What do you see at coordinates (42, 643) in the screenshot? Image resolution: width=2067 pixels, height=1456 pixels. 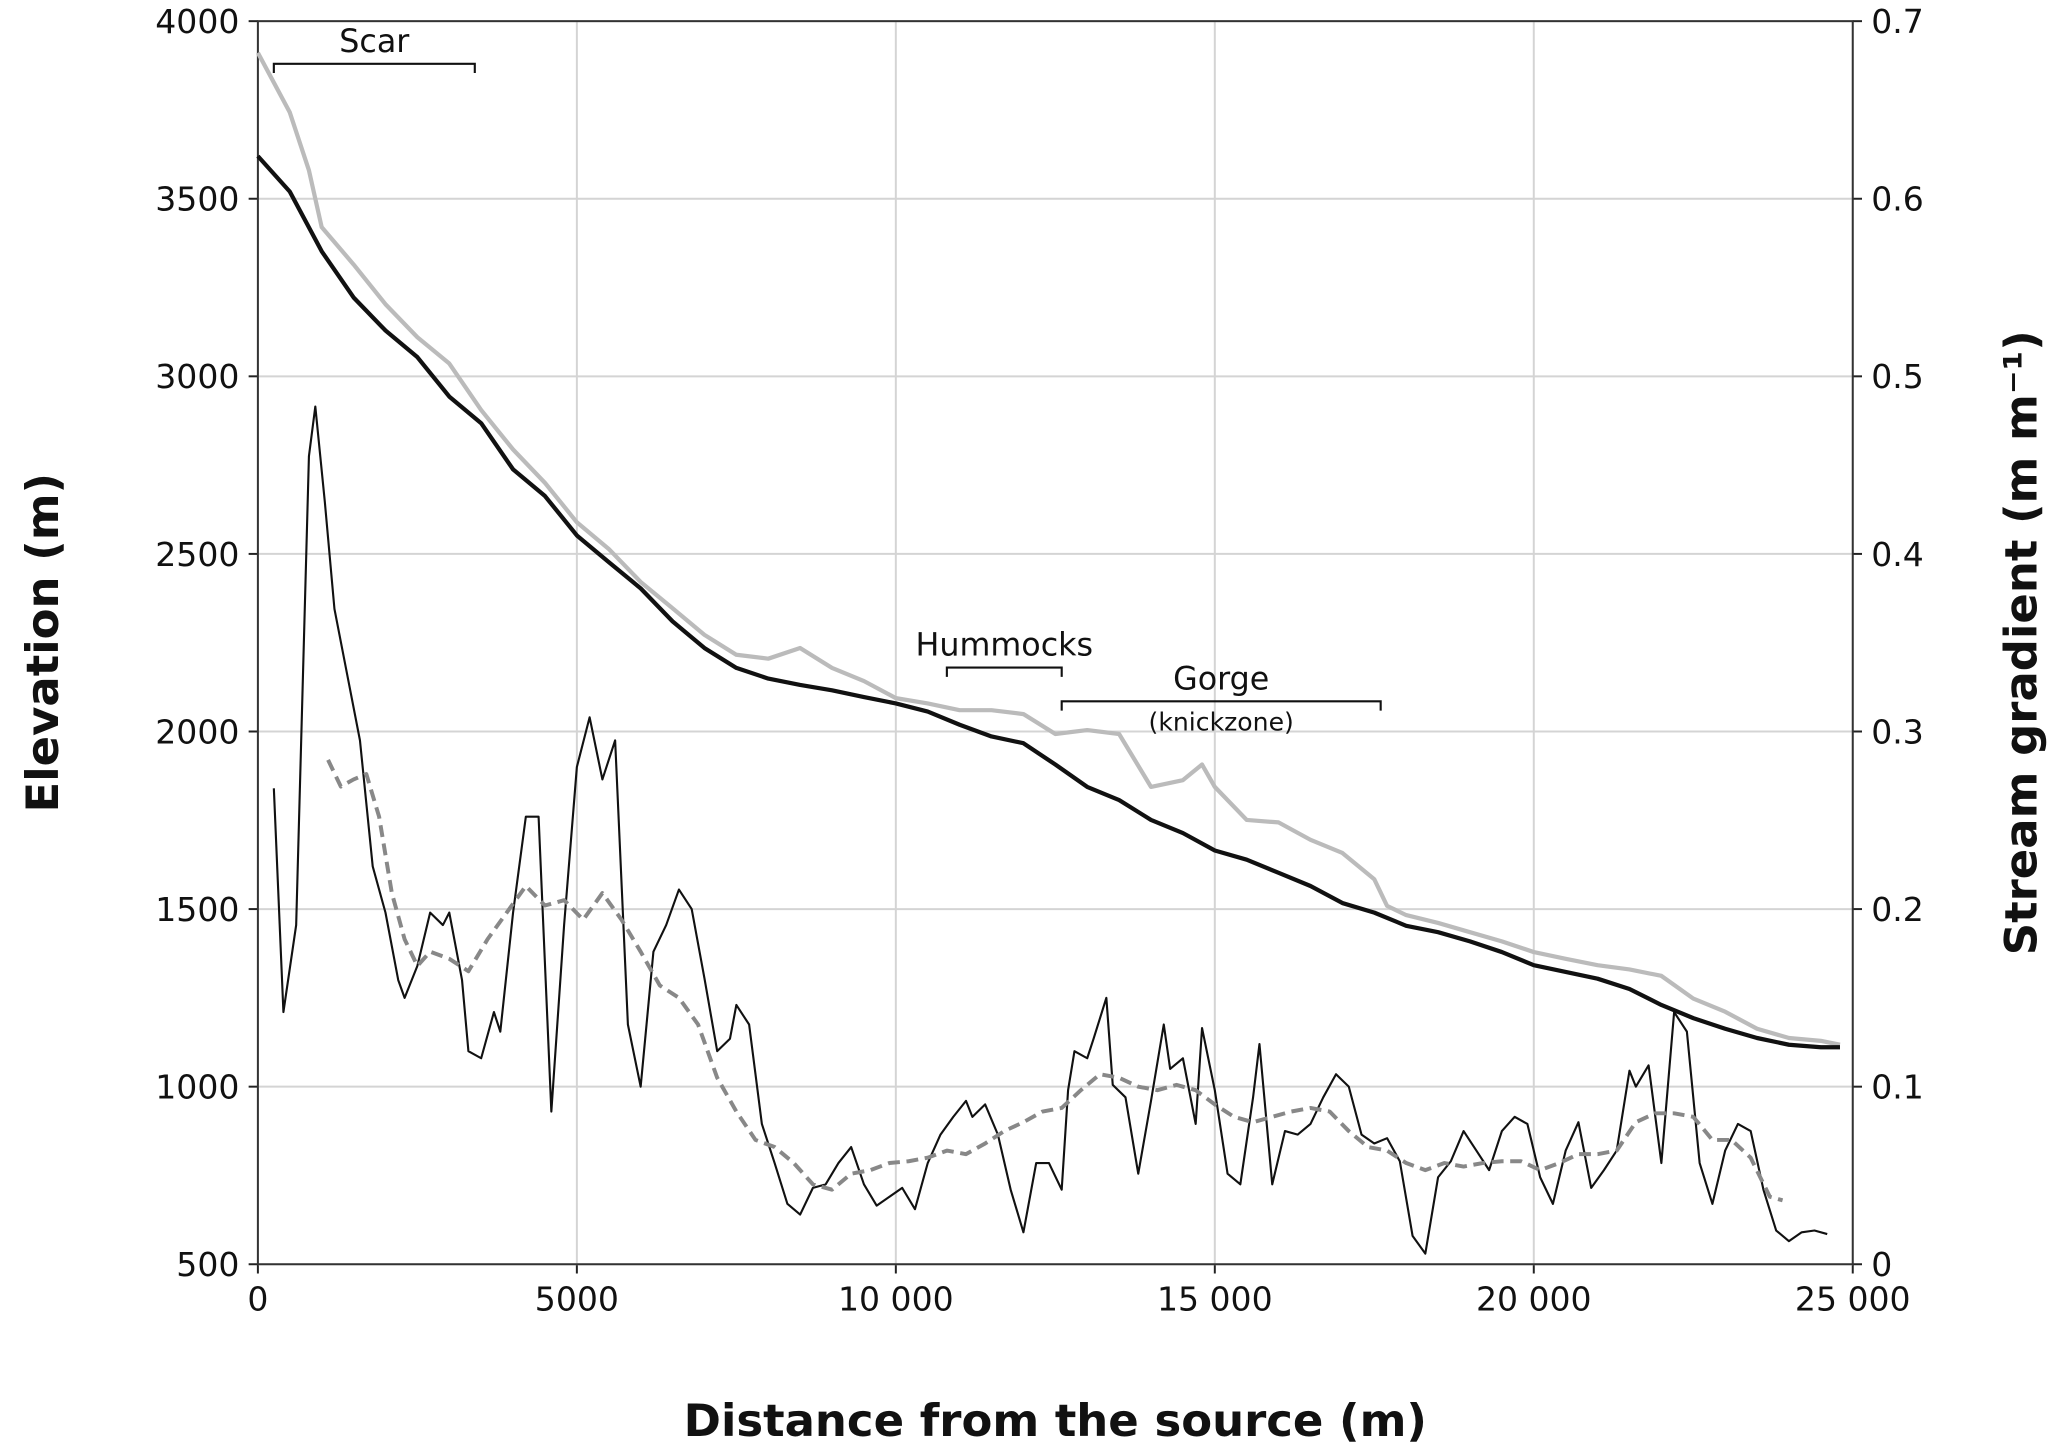 I see `y-axis-title: Elevation (m)` at bounding box center [42, 643].